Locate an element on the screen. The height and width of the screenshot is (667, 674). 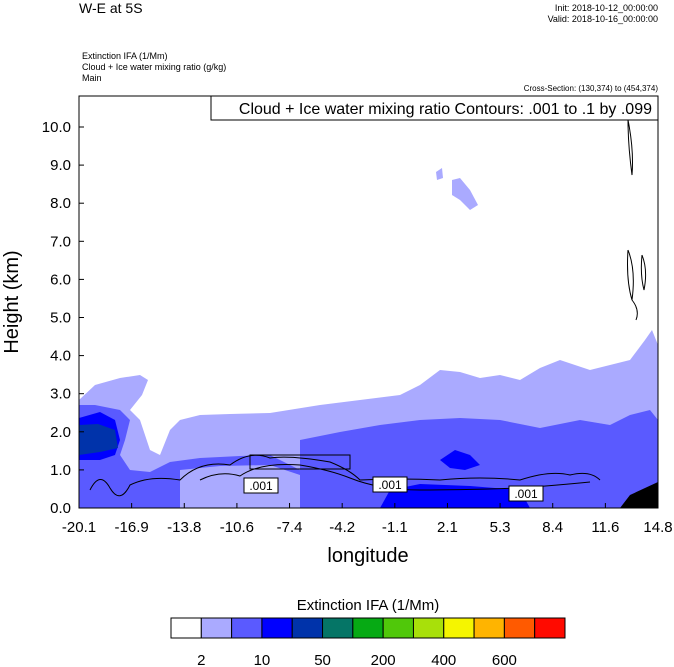
contour-box is located at coordinates (300, 462).